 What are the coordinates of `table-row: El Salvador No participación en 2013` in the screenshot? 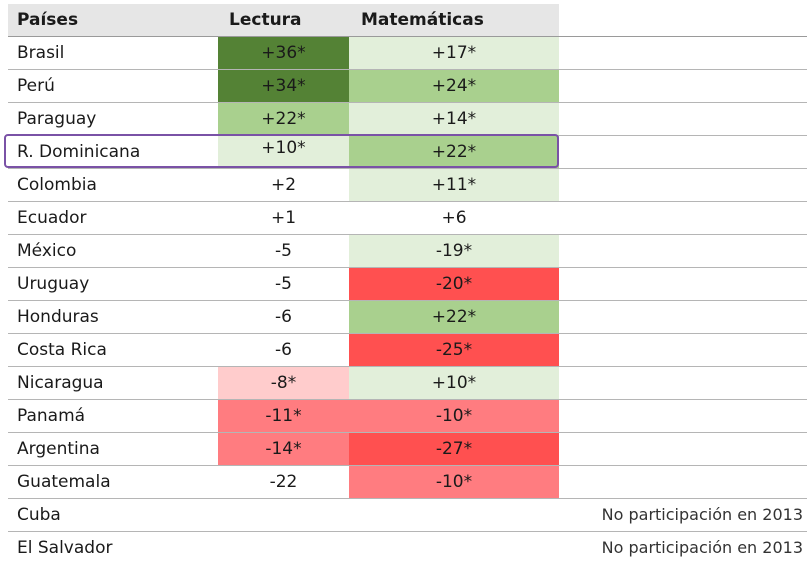 It's located at (407, 548).